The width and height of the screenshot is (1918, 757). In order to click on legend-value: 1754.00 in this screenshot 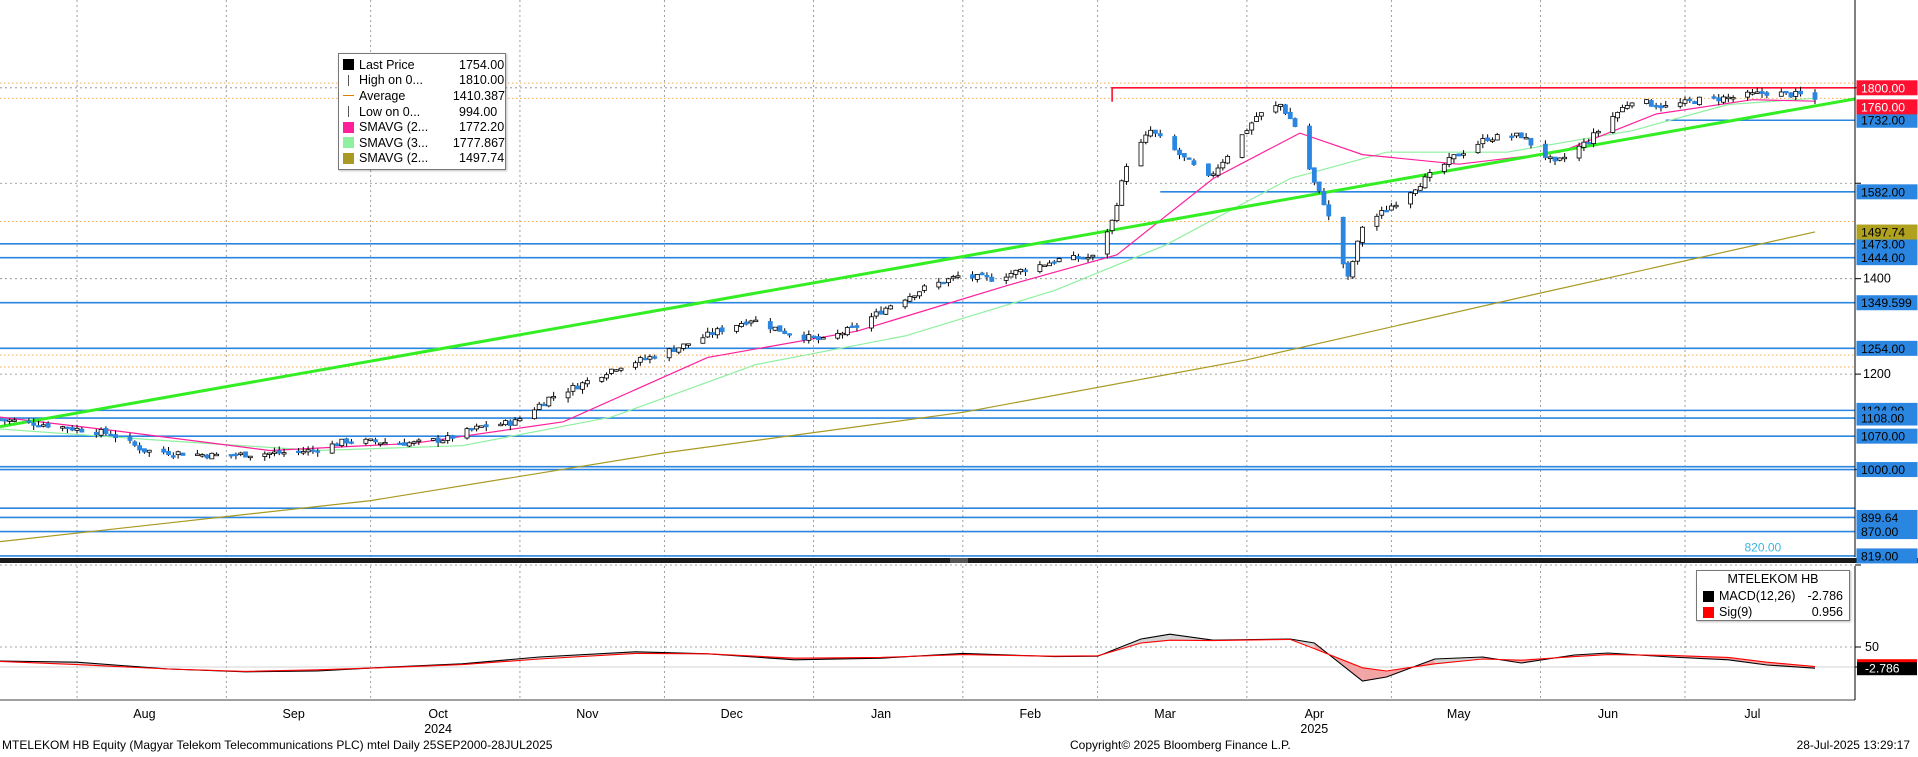, I will do `click(482, 64)`.